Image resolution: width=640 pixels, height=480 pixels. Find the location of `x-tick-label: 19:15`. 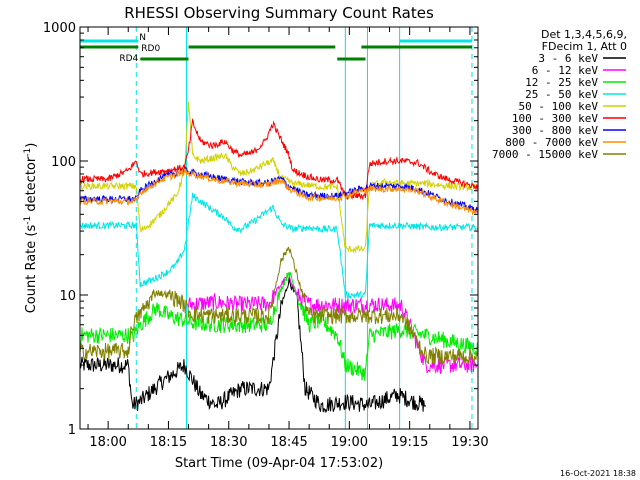

x-tick-label: 19:15 is located at coordinates (409, 442).